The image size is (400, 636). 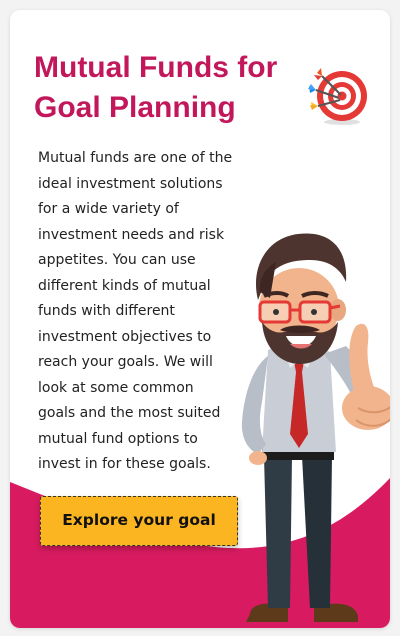 I want to click on target-with-darts-icon, so click(x=337, y=96).